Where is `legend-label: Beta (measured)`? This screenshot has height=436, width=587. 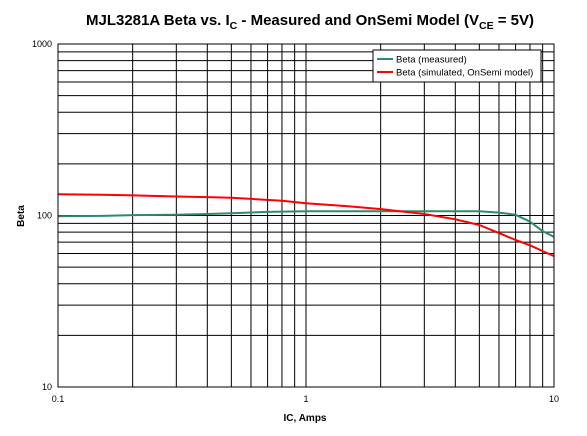 legend-label: Beta (measured) is located at coordinates (431, 60).